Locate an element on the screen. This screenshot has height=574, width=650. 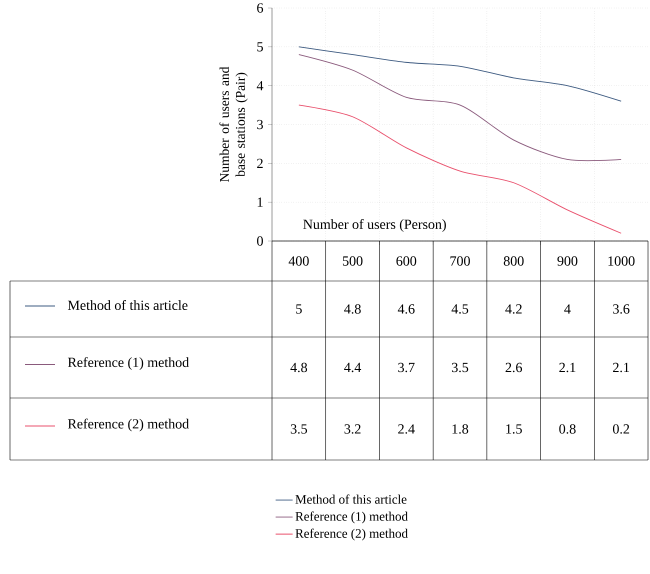
x-tick-label: 400 is located at coordinates (298, 261).